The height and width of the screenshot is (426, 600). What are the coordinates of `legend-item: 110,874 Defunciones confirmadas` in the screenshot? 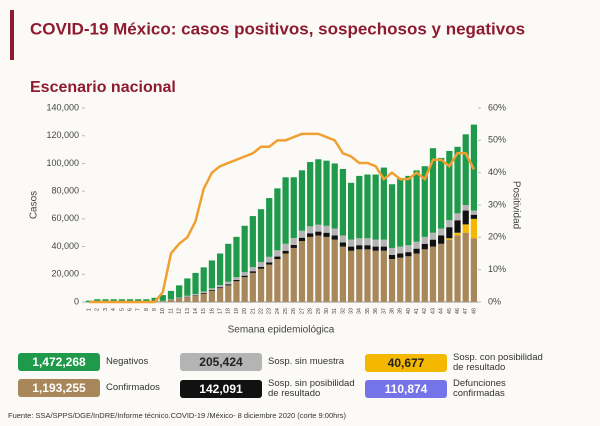 It's located at (454, 389).